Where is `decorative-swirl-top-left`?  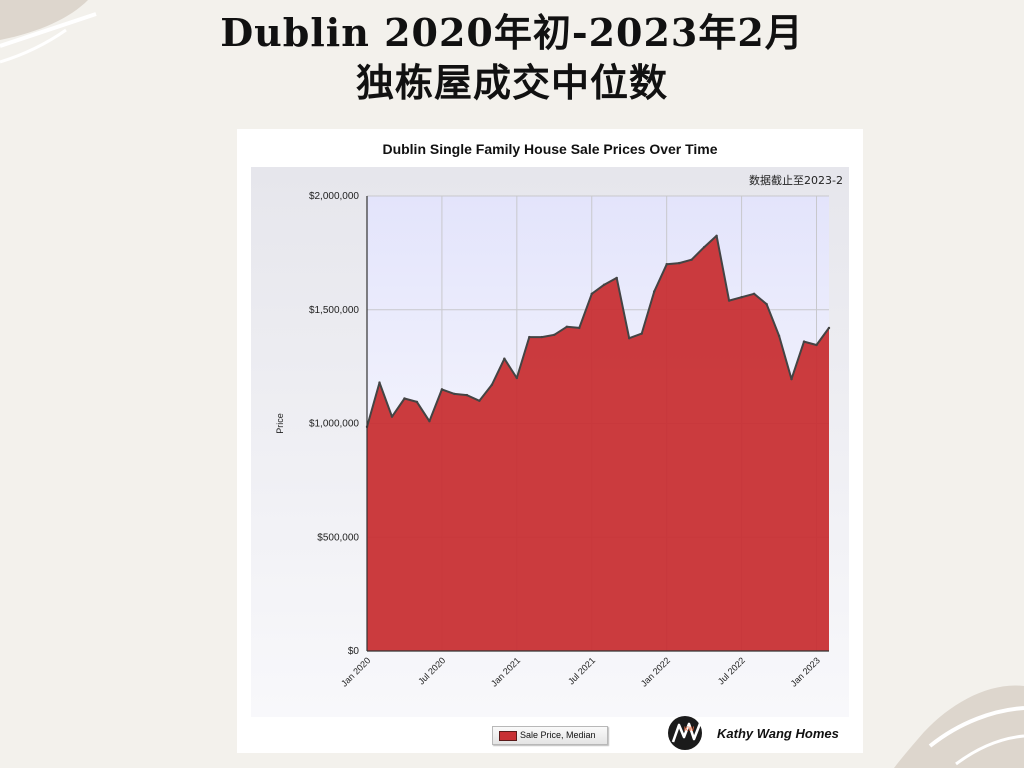
decorative-swirl-top-left is located at coordinates (48, 32).